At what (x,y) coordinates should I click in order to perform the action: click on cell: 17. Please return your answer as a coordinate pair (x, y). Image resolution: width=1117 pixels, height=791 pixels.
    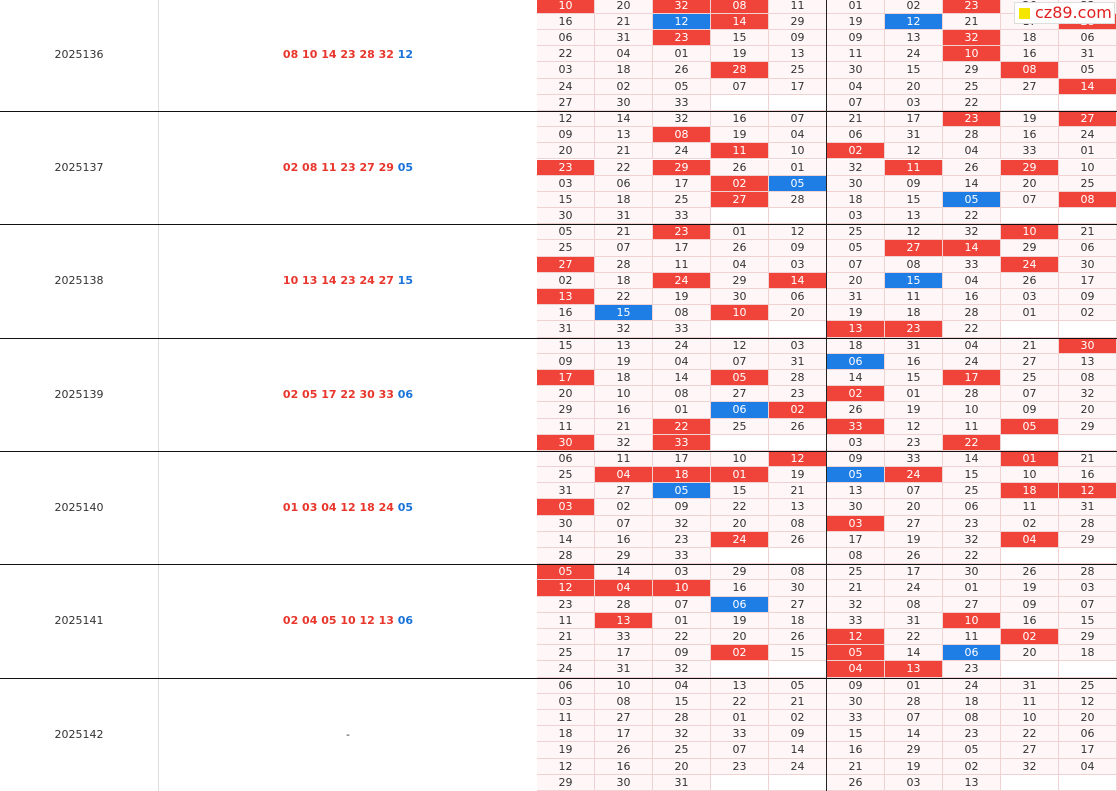
    Looking at the image, I should click on (798, 86).